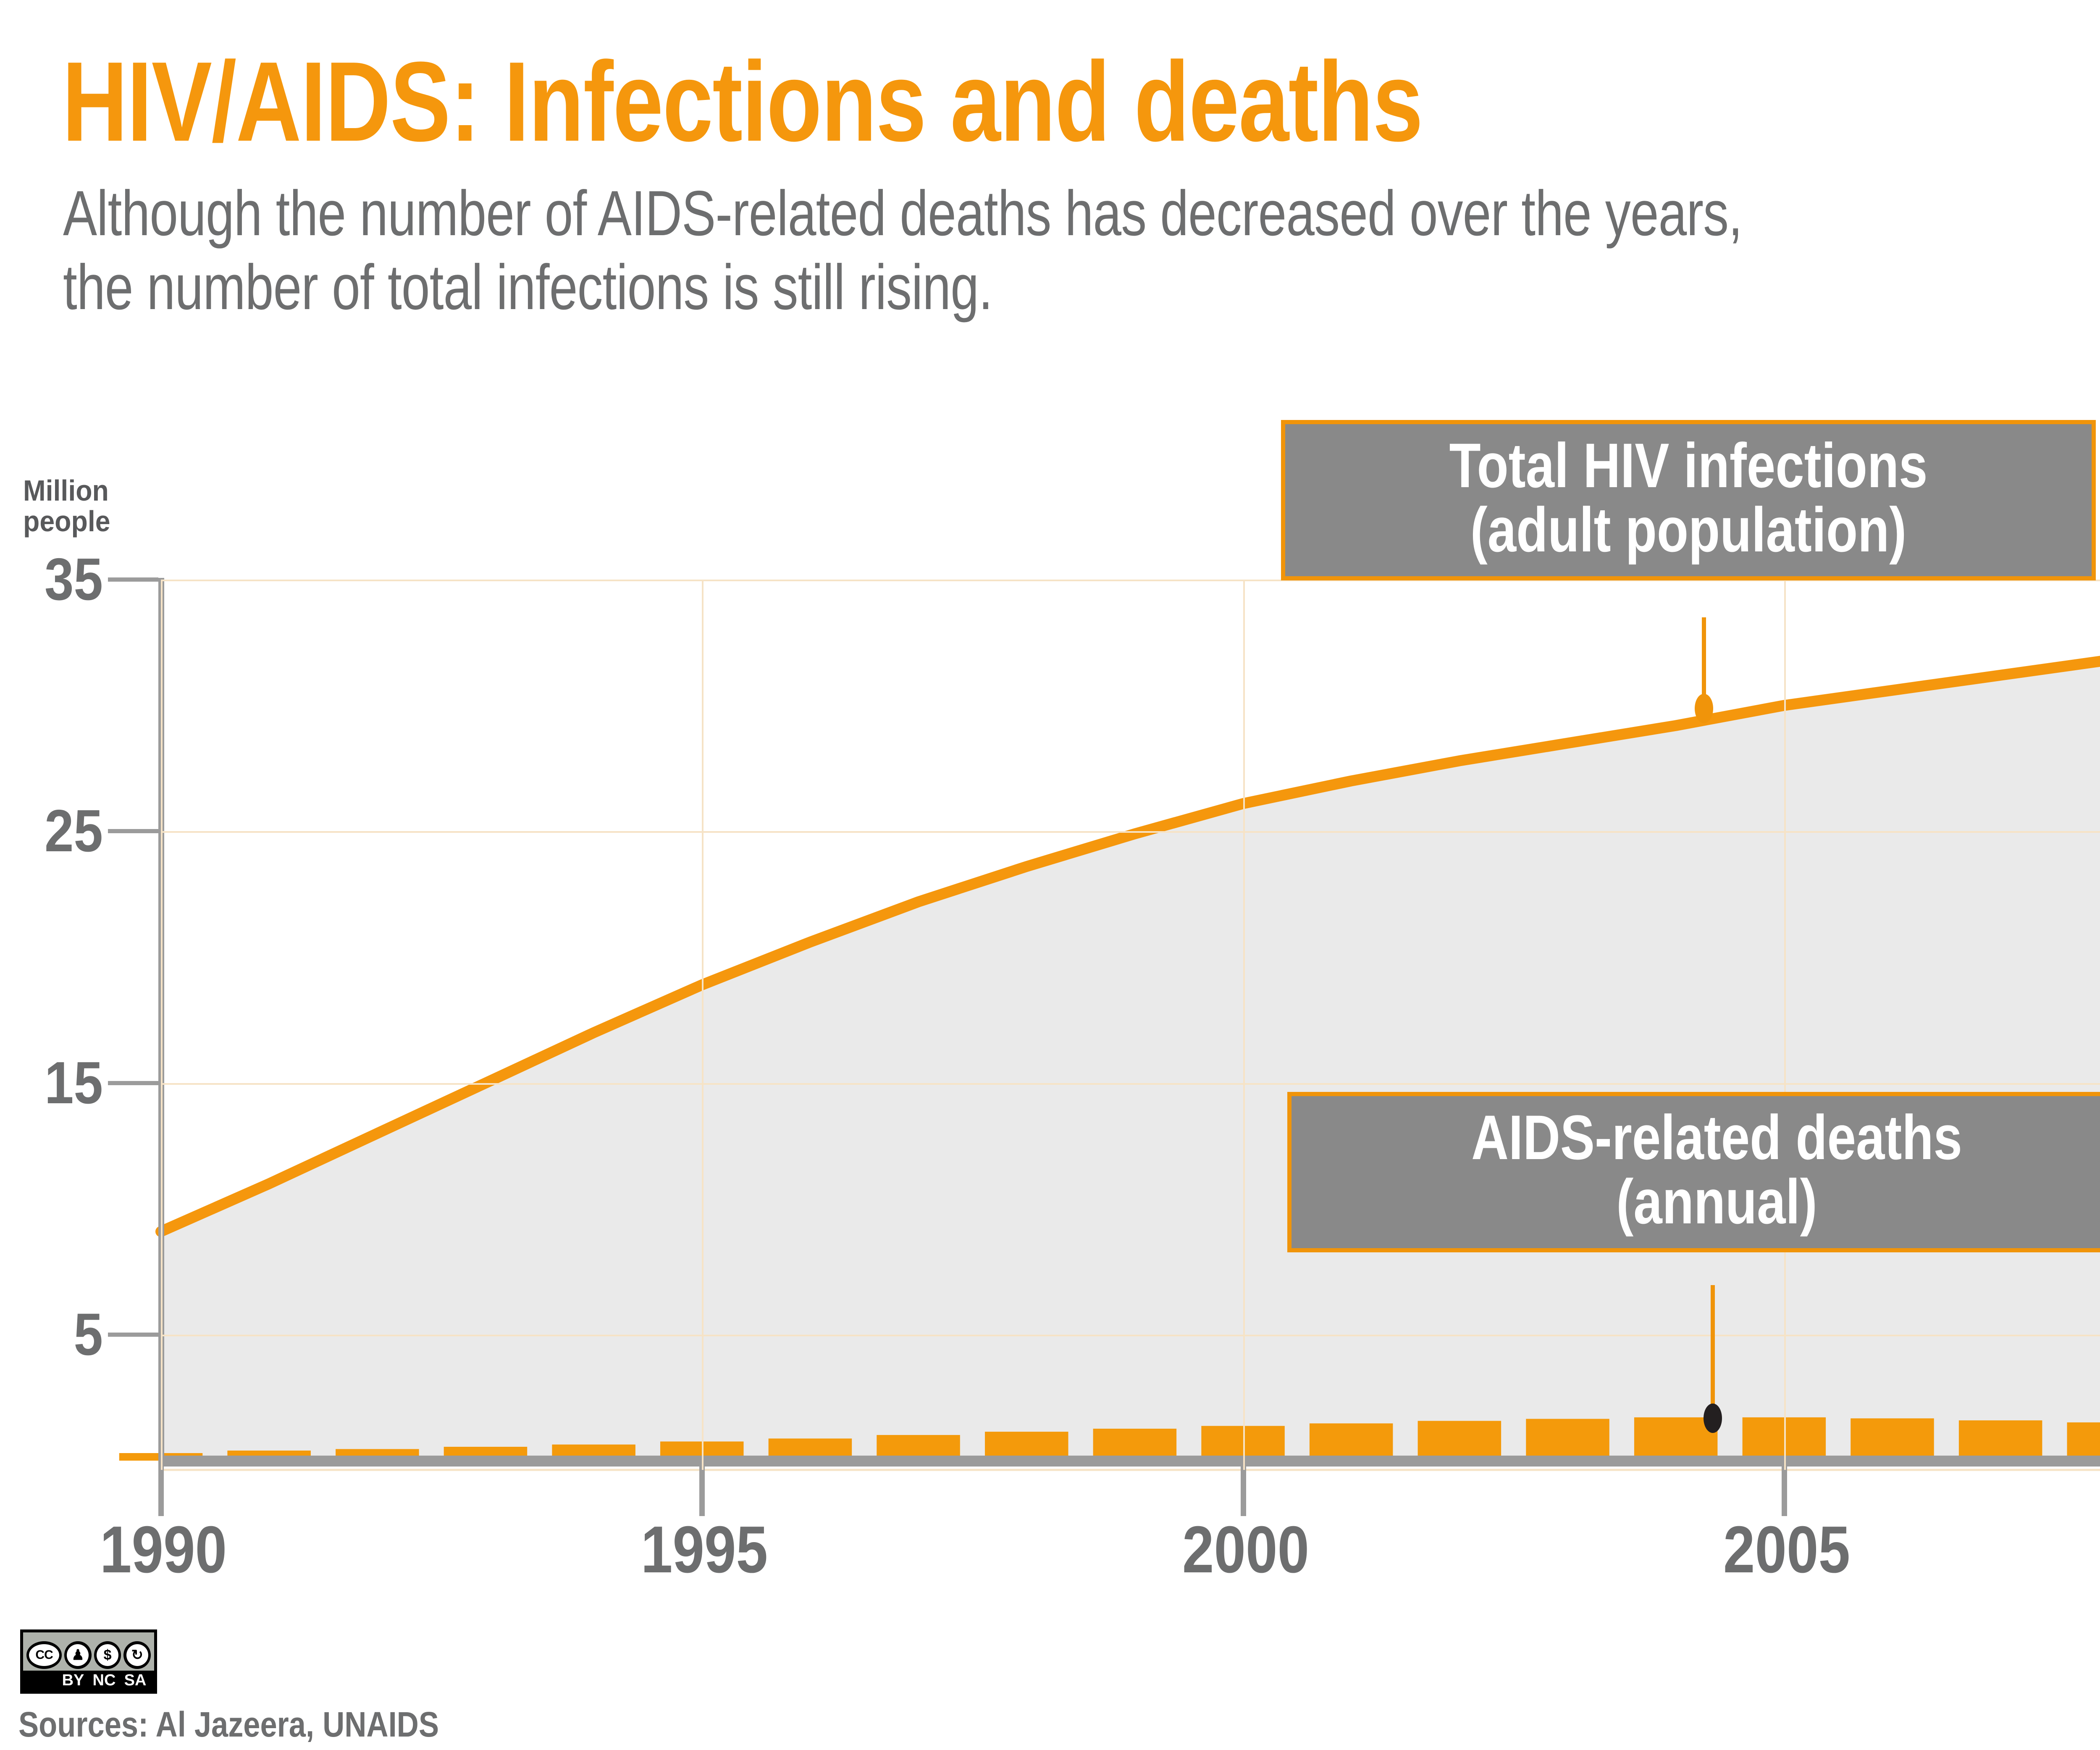  I want to click on creative-commons-badge: CC ♟ $ ↻ BY NC SA, so click(88, 1661).